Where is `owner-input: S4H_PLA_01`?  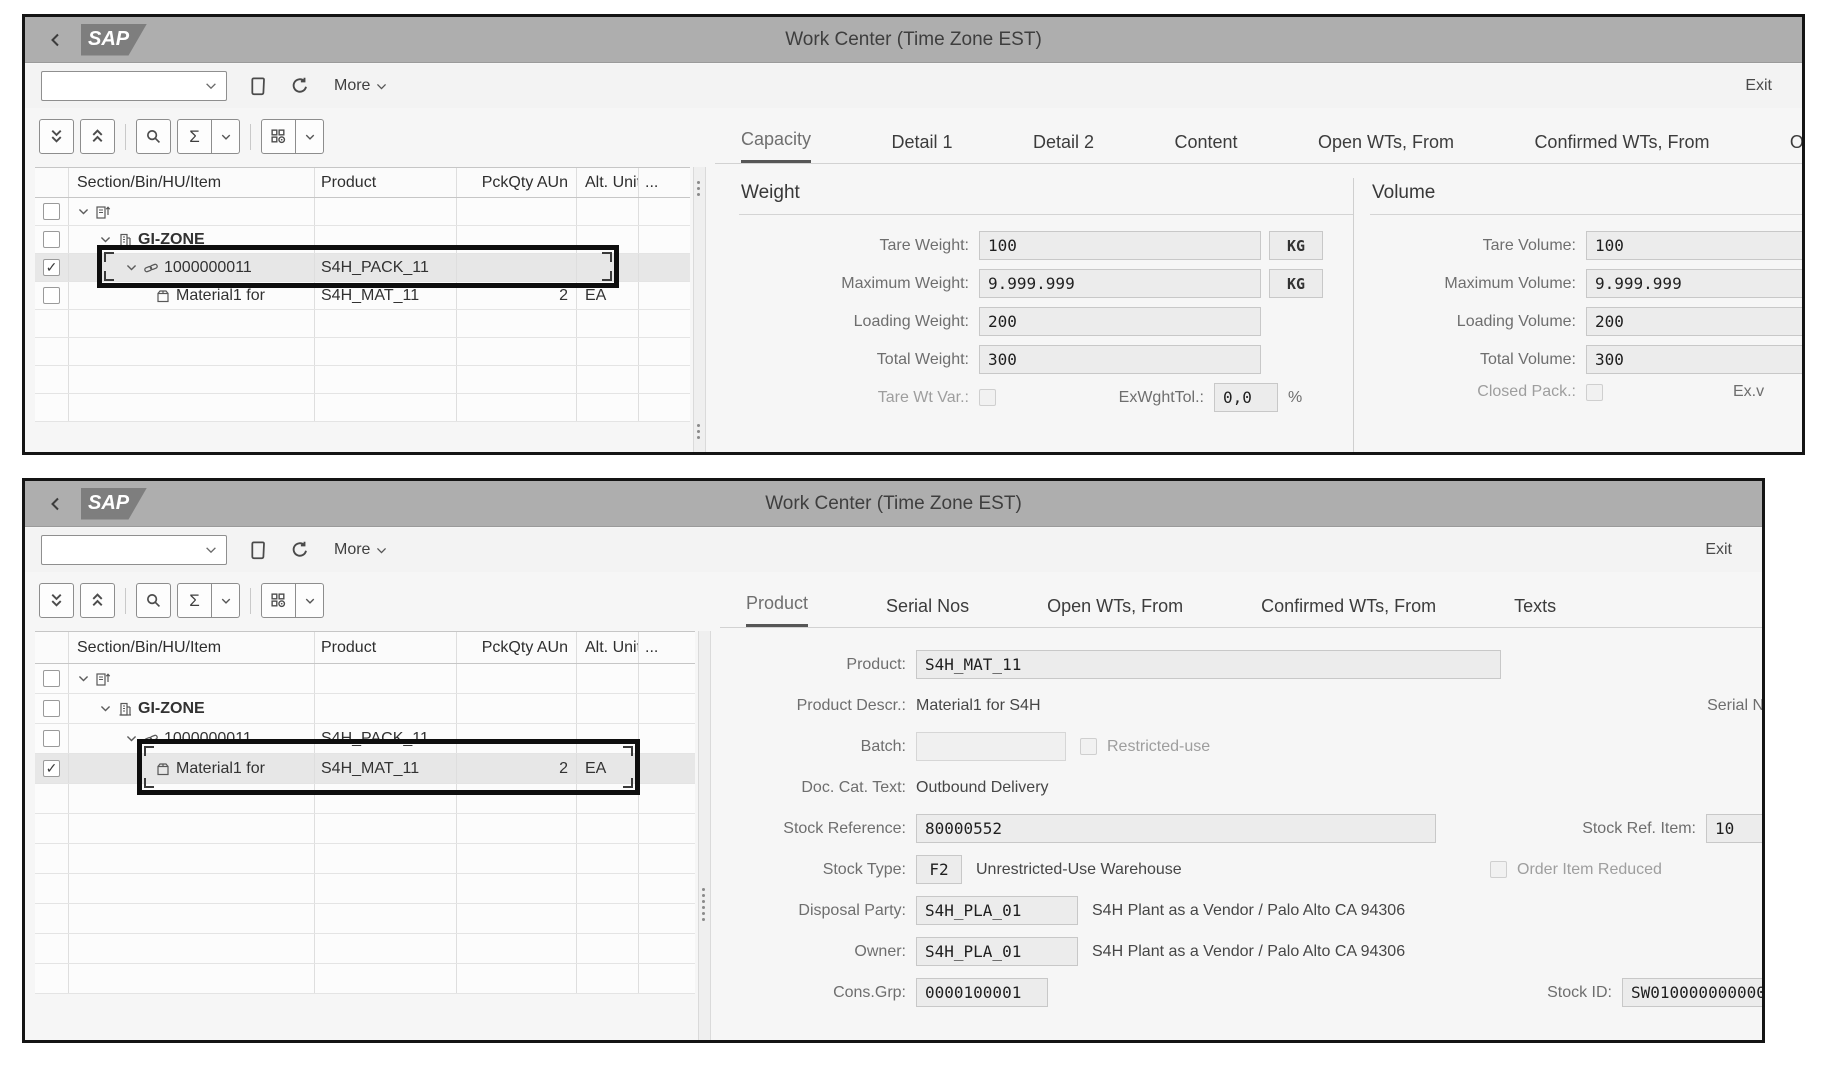 owner-input: S4H_PLA_01 is located at coordinates (997, 951).